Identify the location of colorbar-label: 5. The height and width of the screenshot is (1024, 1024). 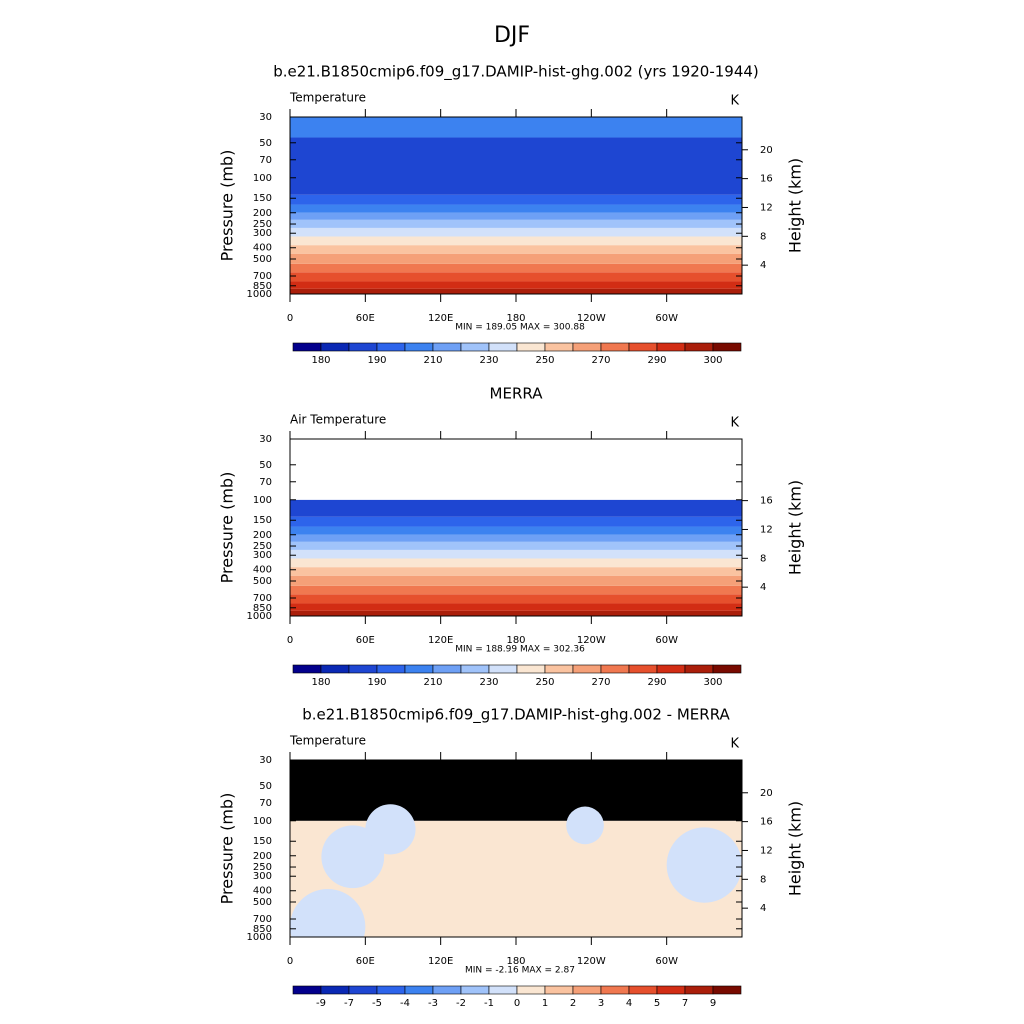
(657, 1003).